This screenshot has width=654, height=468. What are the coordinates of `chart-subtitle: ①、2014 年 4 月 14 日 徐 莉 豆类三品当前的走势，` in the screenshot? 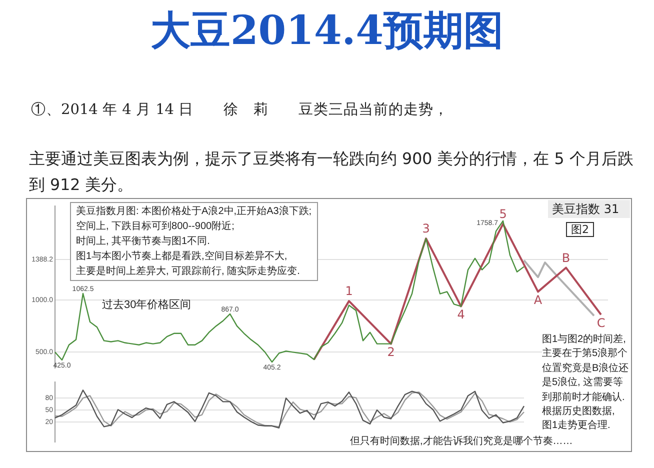 It's located at (240, 110).